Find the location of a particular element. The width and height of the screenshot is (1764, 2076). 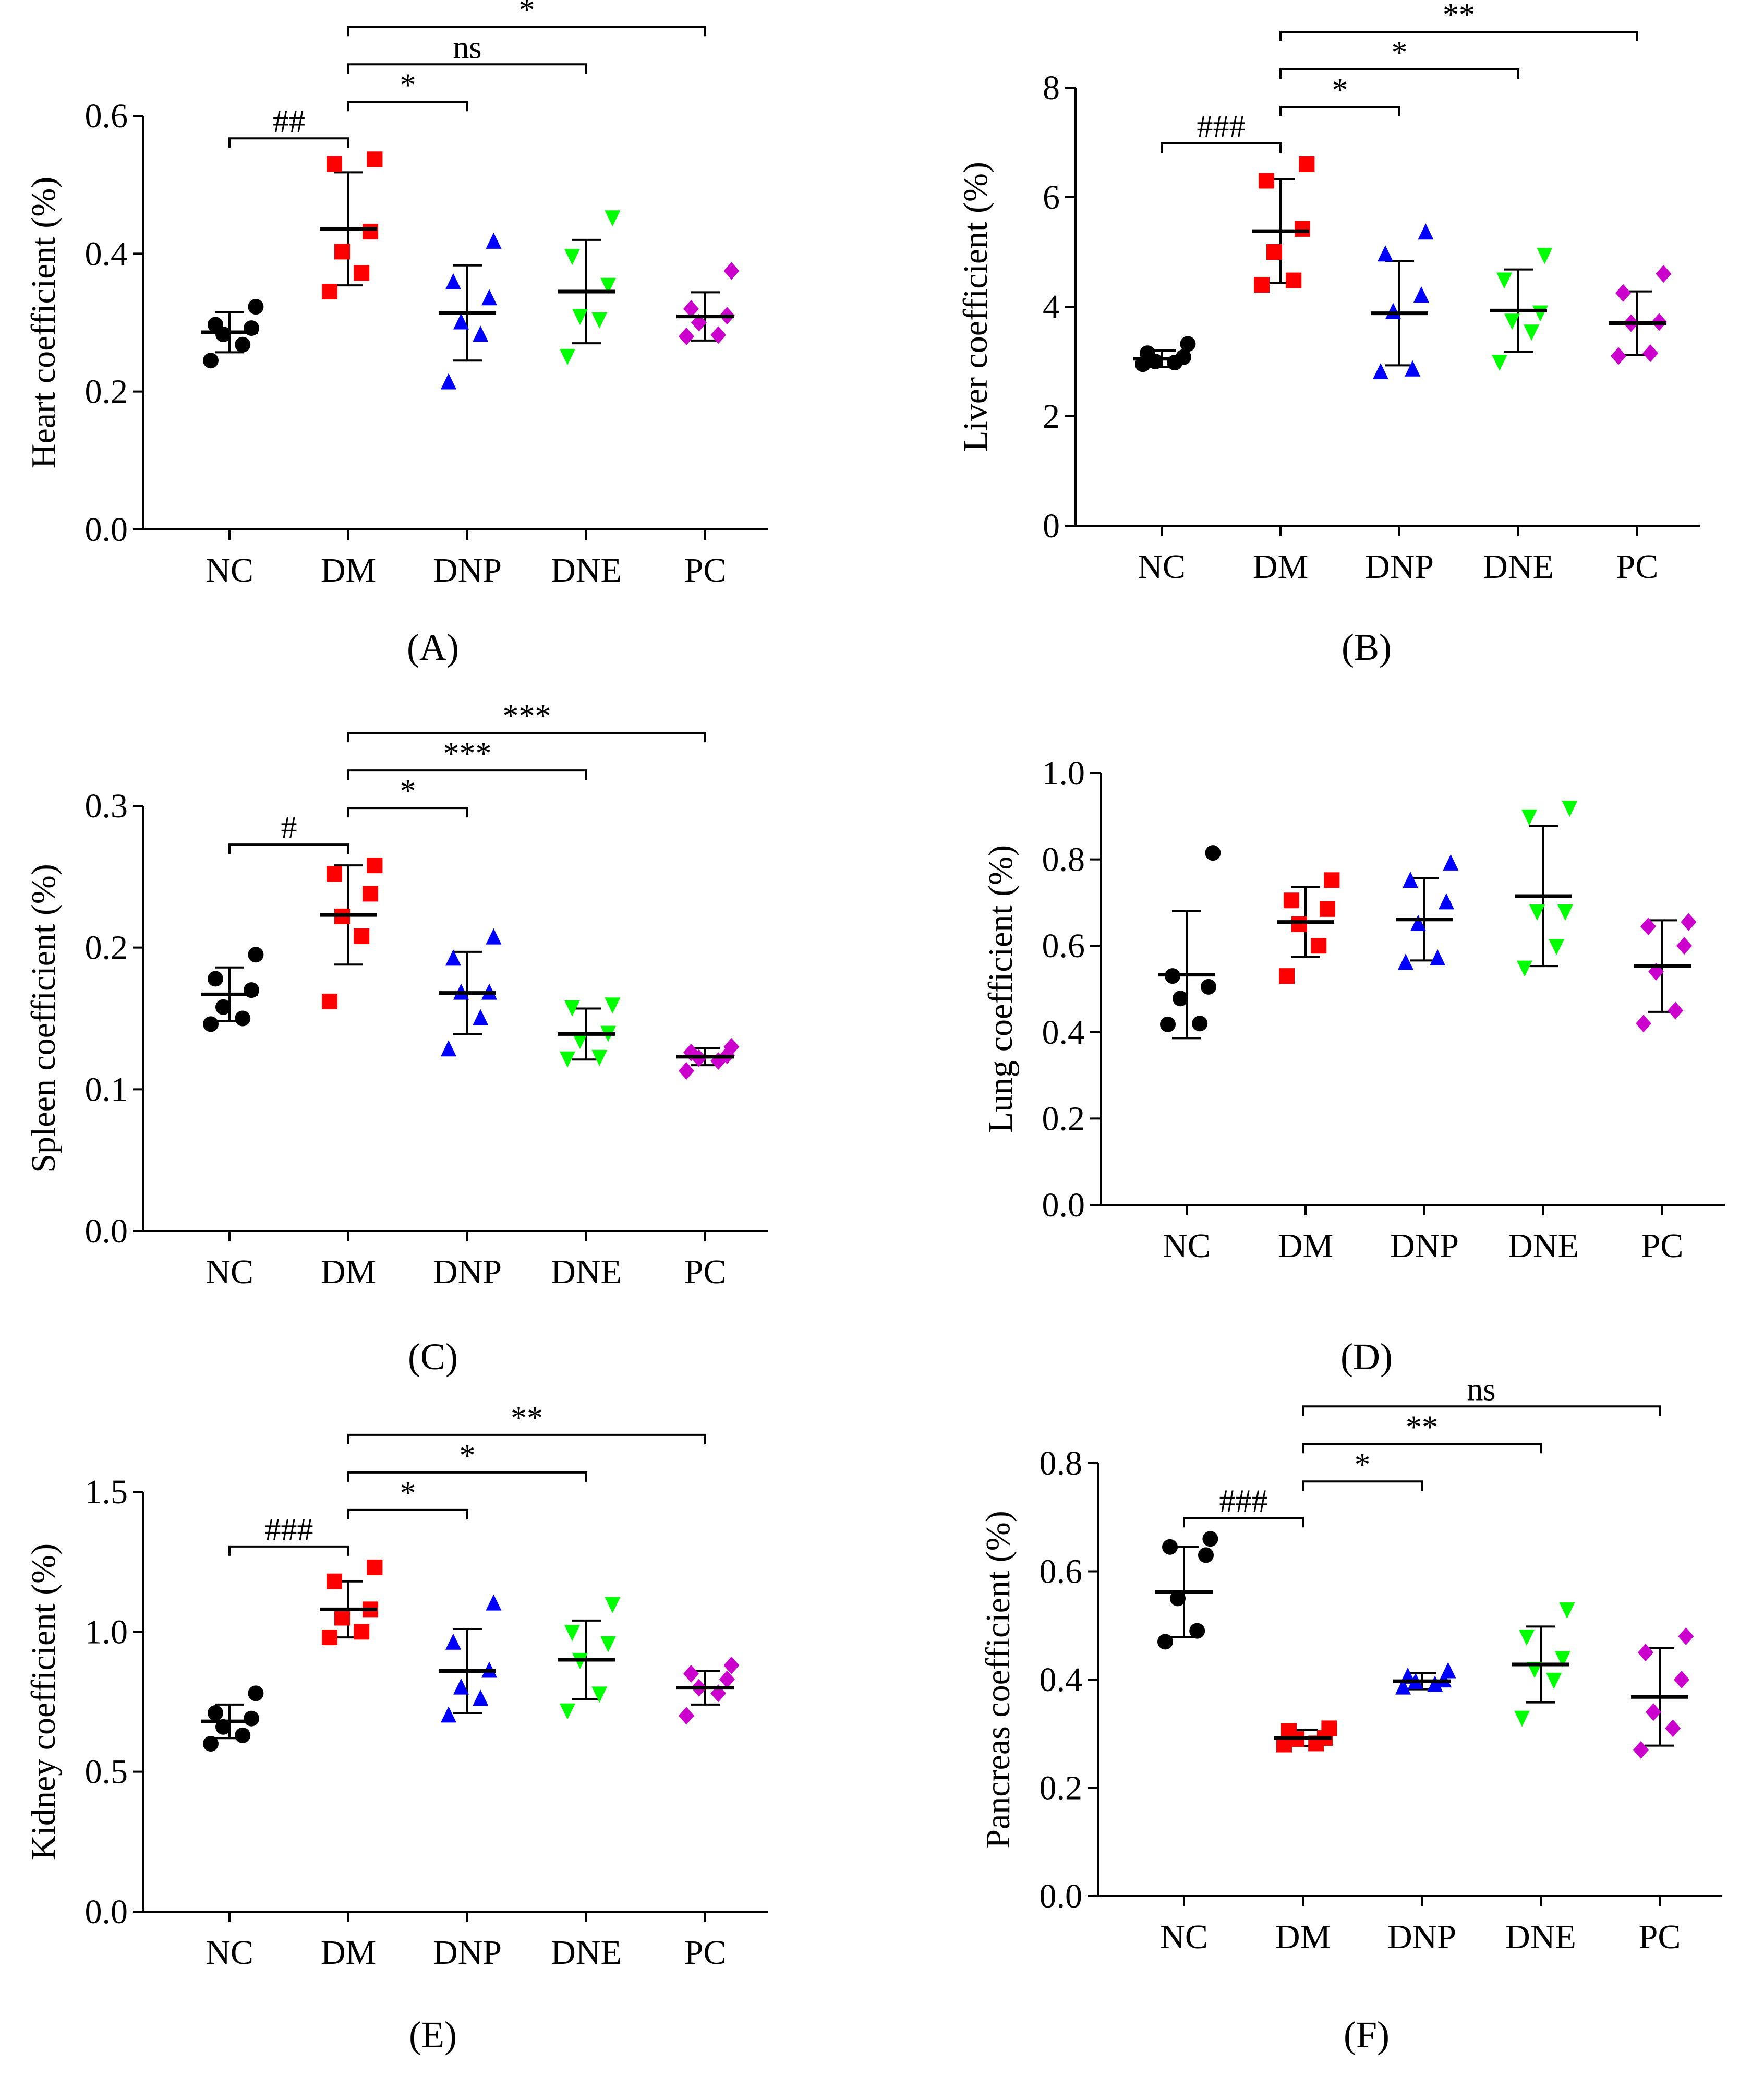

y-tick-label: 0.1 is located at coordinates (106, 1089).